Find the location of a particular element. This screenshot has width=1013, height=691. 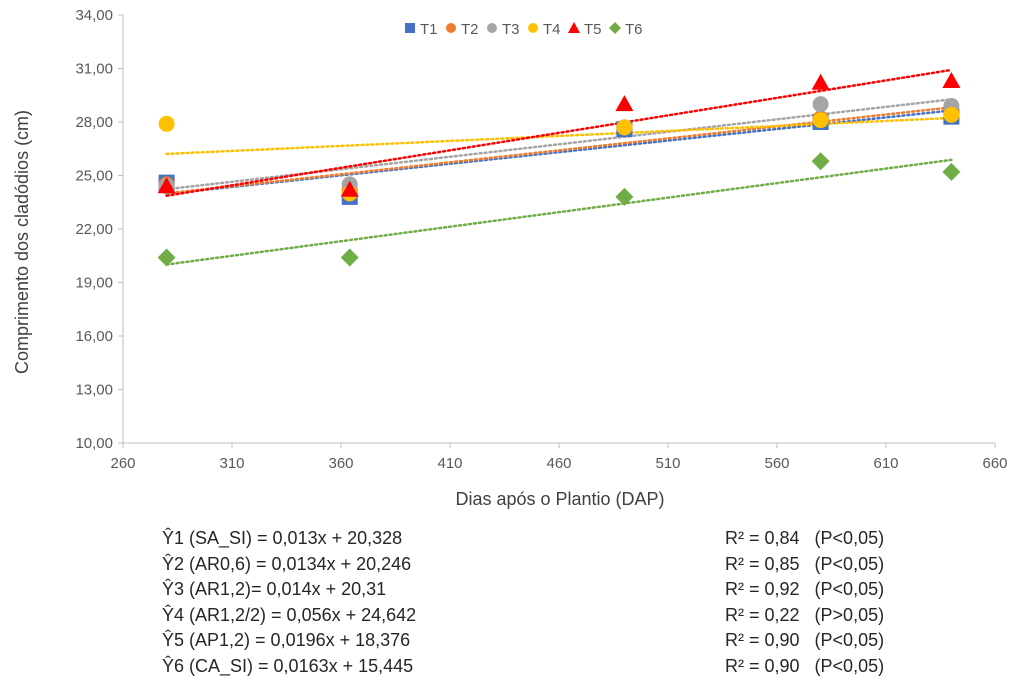

legend-label-t1: T1 is located at coordinates (429, 29).